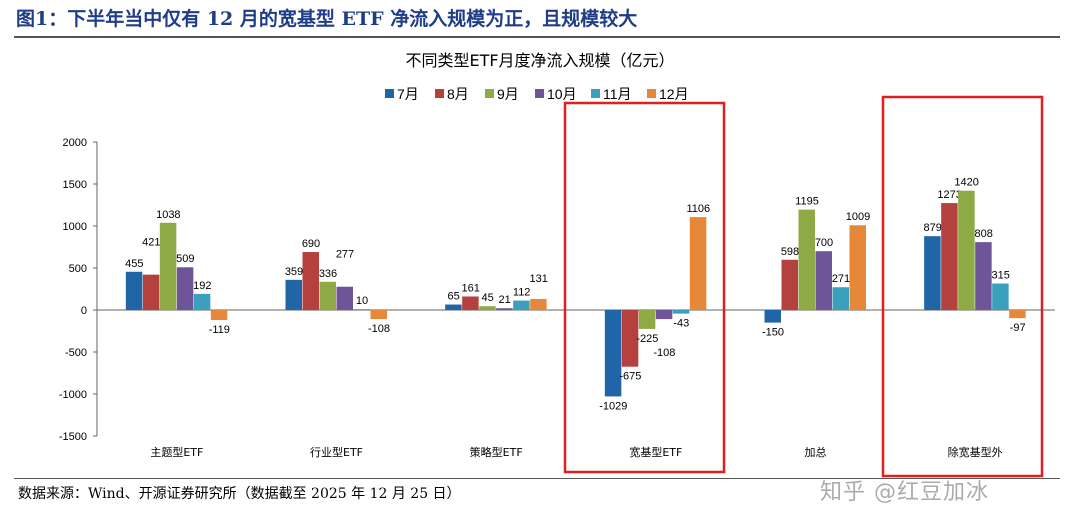 Image resolution: width=1074 pixels, height=509 pixels. Describe the element at coordinates (73, 437) in the screenshot. I see `y-tick-label: -1500` at that location.